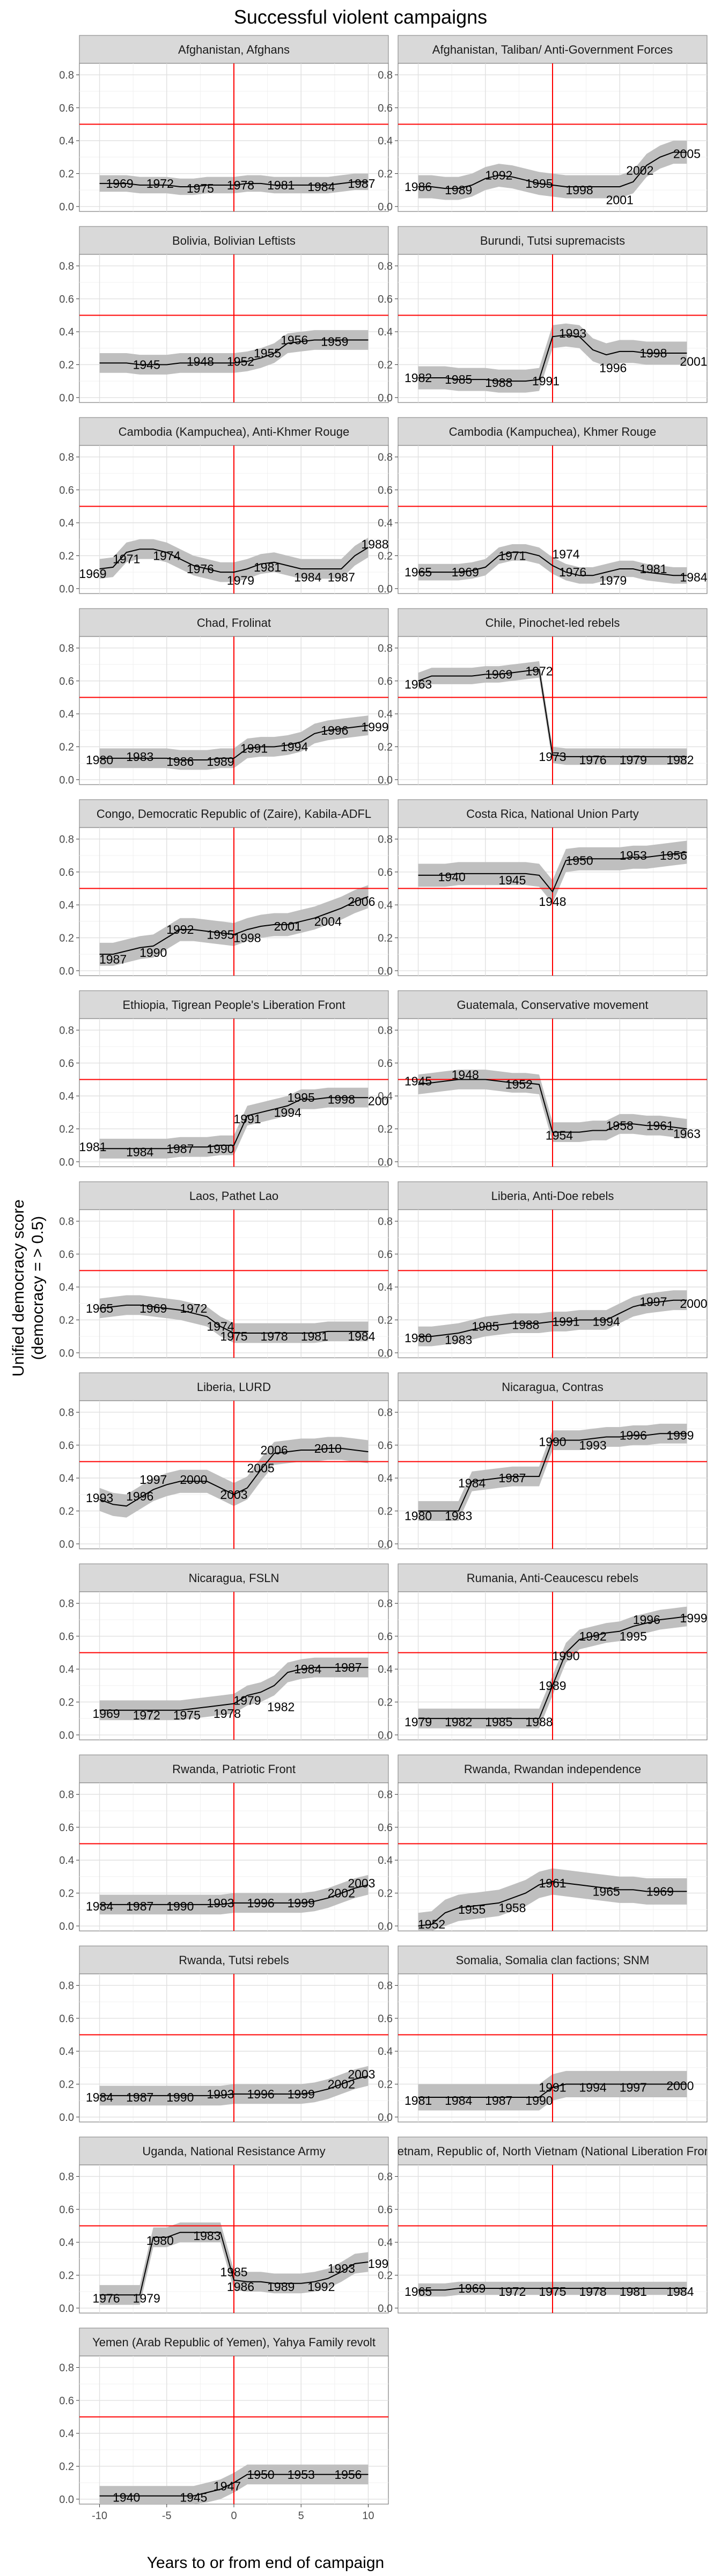 The height and width of the screenshot is (2576, 721). I want to click on year-label: 1940, so click(452, 877).